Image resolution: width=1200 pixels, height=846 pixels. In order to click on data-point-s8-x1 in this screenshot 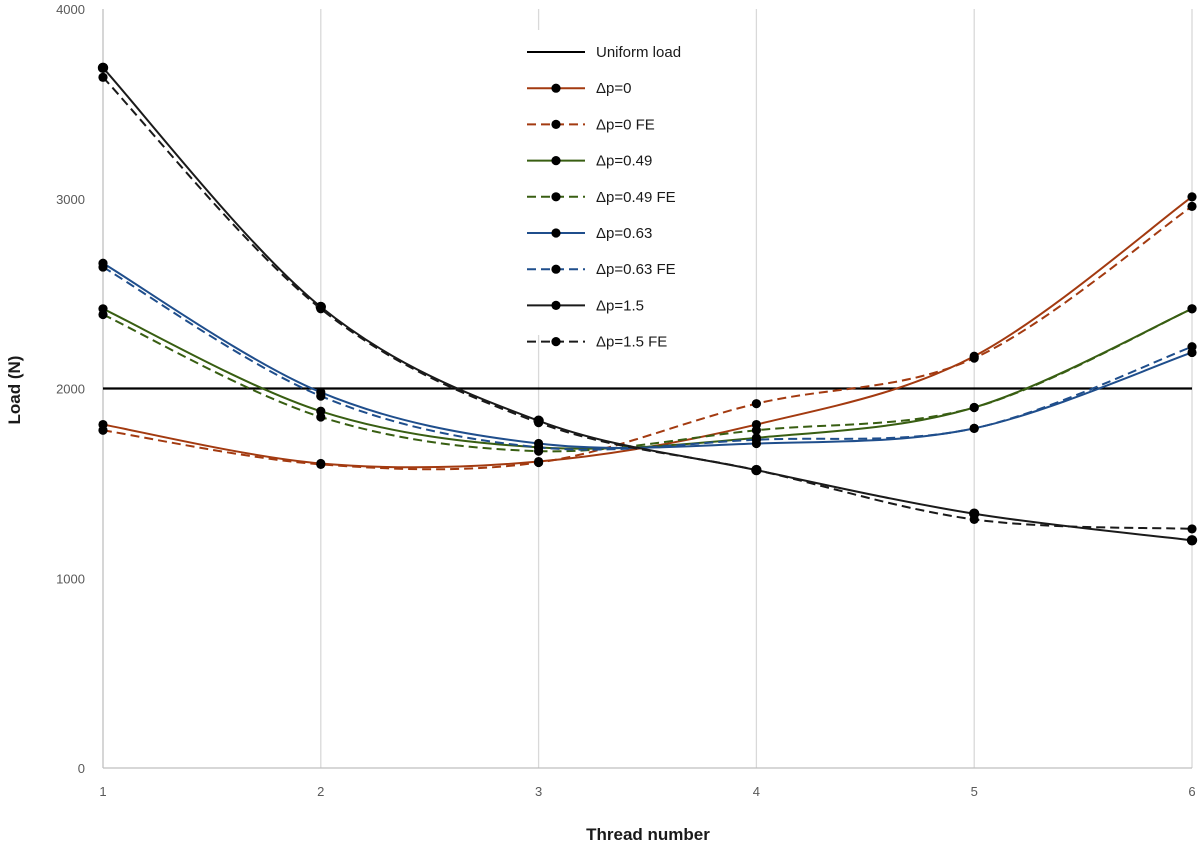, I will do `click(103, 77)`.